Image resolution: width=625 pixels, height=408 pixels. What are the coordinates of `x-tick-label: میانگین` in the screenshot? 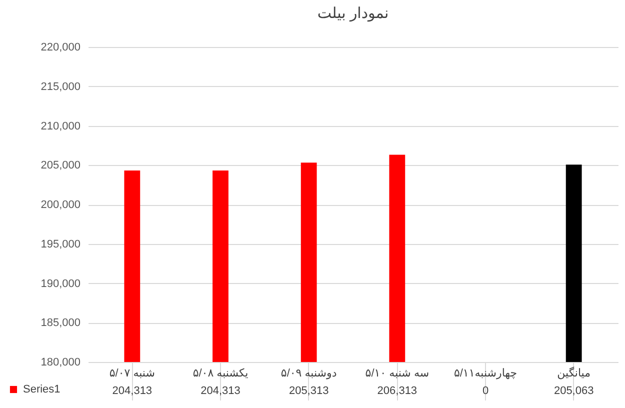 It's located at (574, 373).